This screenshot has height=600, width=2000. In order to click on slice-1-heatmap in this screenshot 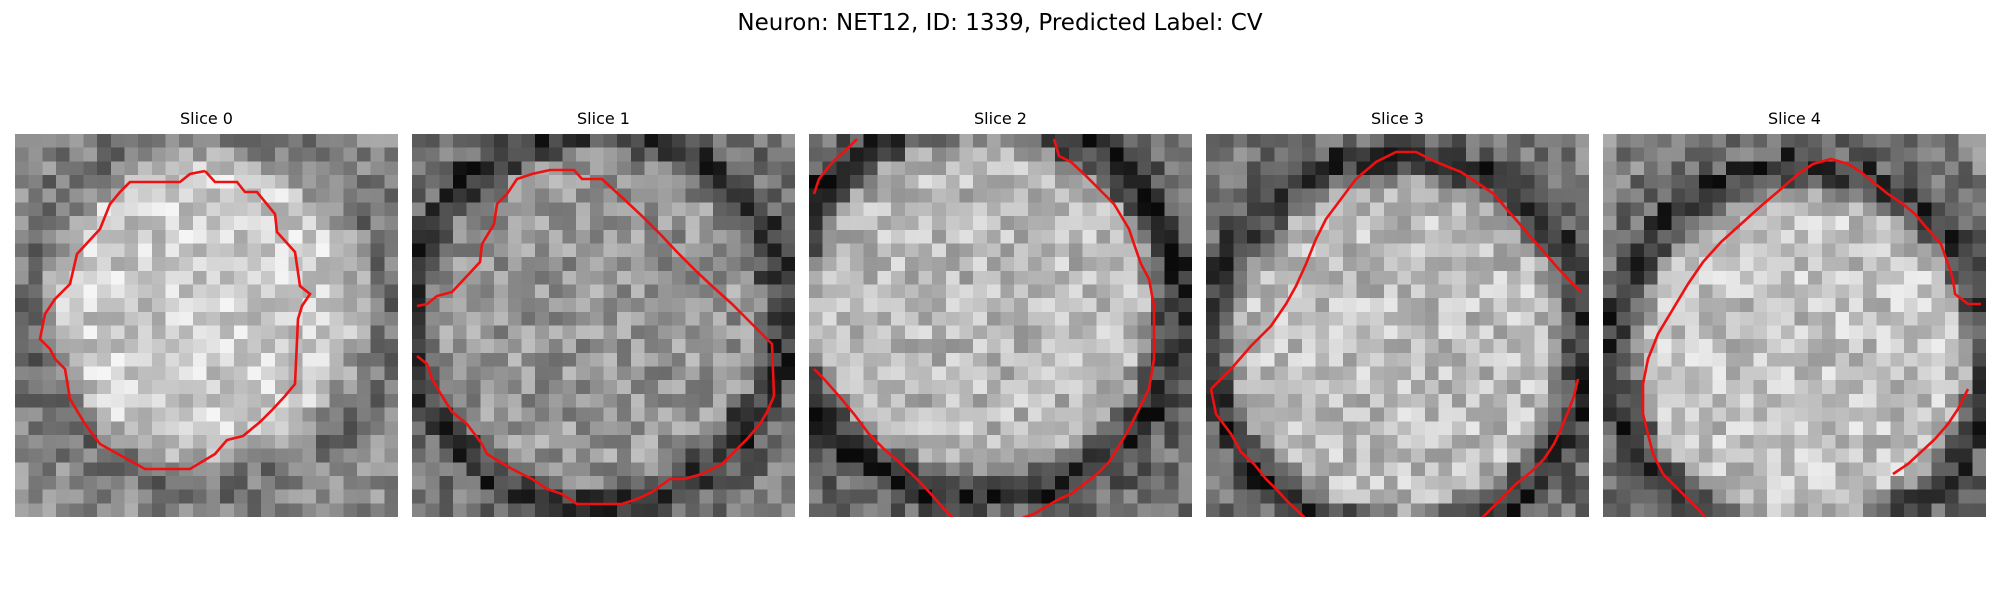, I will do `click(603, 325)`.